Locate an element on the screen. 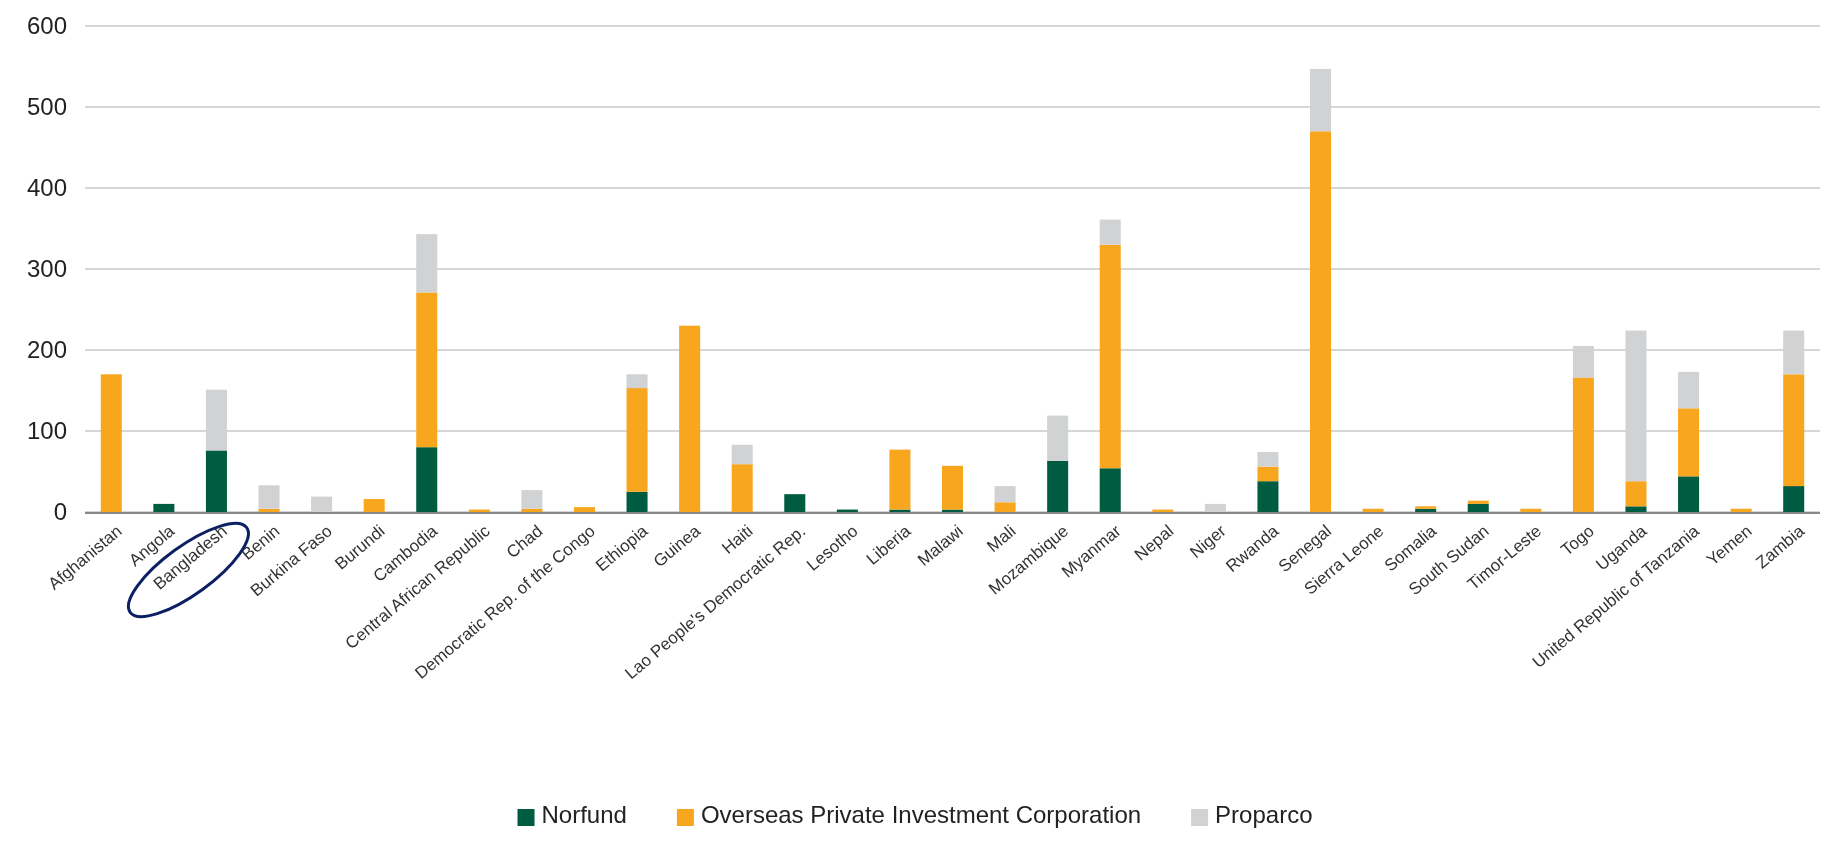 The width and height of the screenshot is (1830, 845). y-tick-label: 300 is located at coordinates (46, 269).